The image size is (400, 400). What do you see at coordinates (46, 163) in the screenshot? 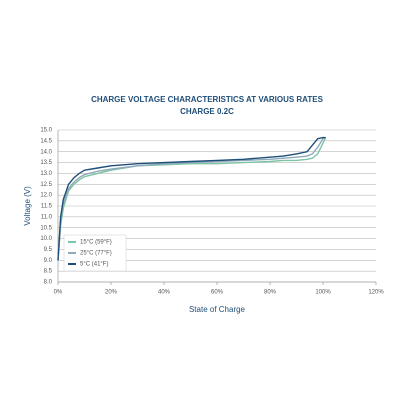
I see `y-tick-label: 13.5` at bounding box center [46, 163].